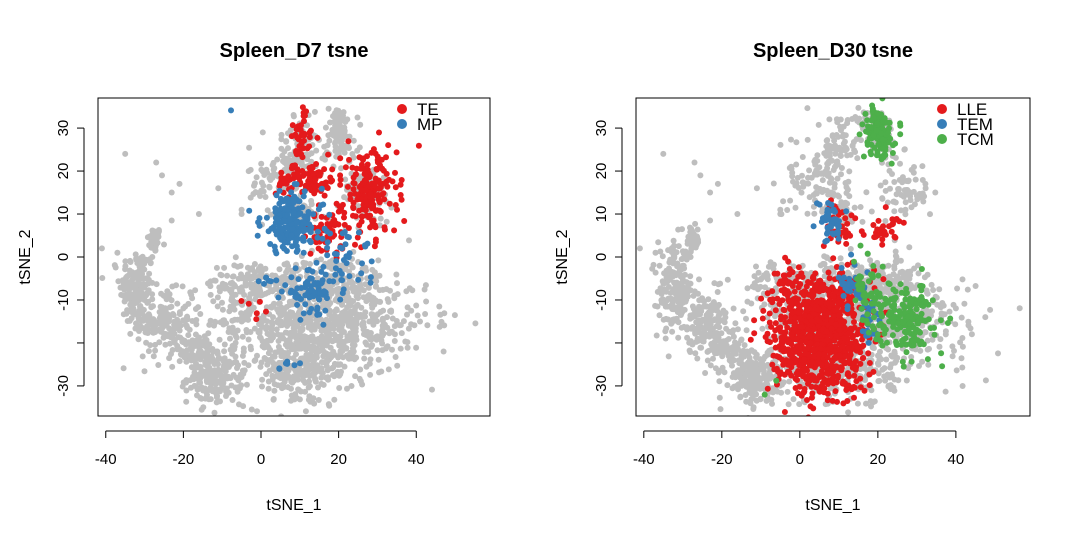  What do you see at coordinates (63, 214) in the screenshot?
I see `y-tick-label: 10` at bounding box center [63, 214].